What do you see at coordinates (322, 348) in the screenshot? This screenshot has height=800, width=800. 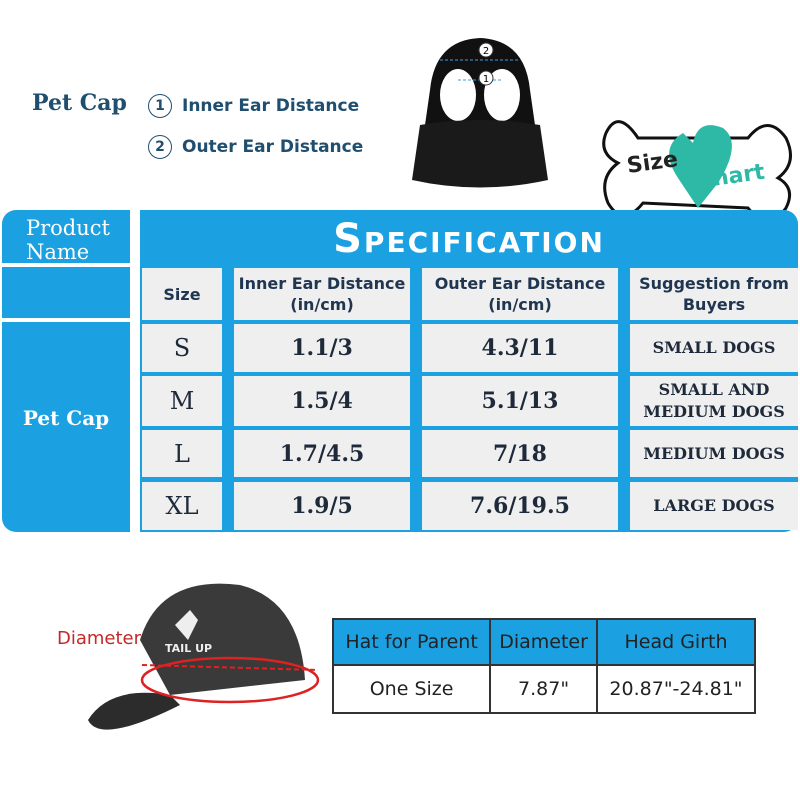 I see `table-cell: 1.1/3` at bounding box center [322, 348].